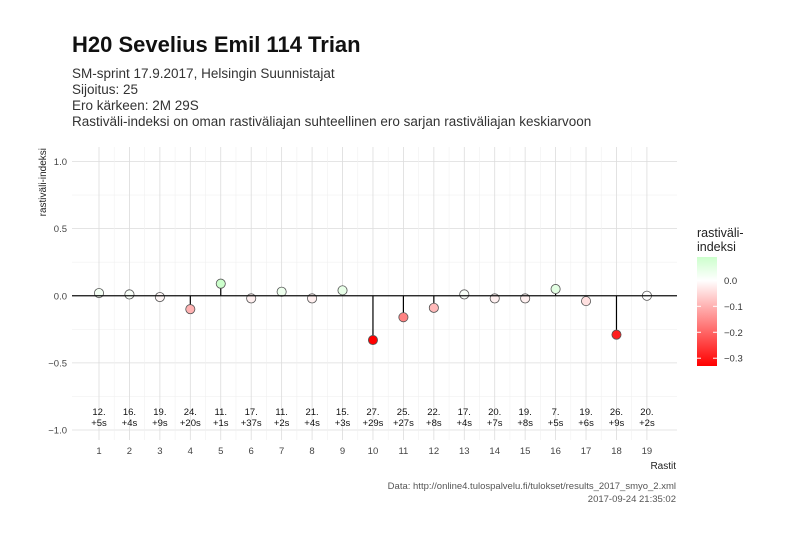  What do you see at coordinates (631, 499) in the screenshot?
I see `caption-timestamp: 2017-09-24 21:35:02` at bounding box center [631, 499].